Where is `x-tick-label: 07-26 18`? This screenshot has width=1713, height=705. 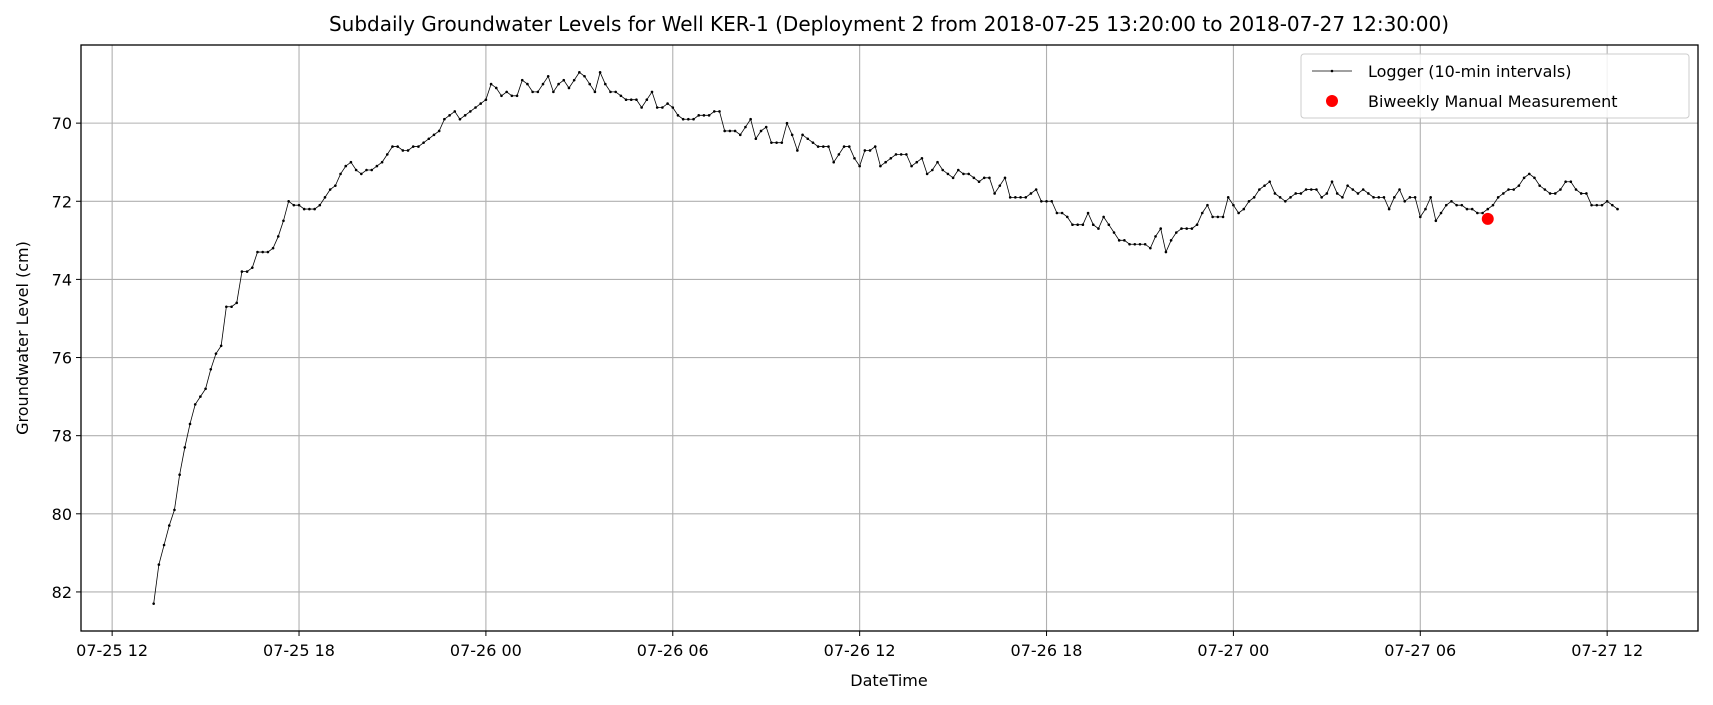 x-tick-label: 07-26 18 is located at coordinates (1047, 650).